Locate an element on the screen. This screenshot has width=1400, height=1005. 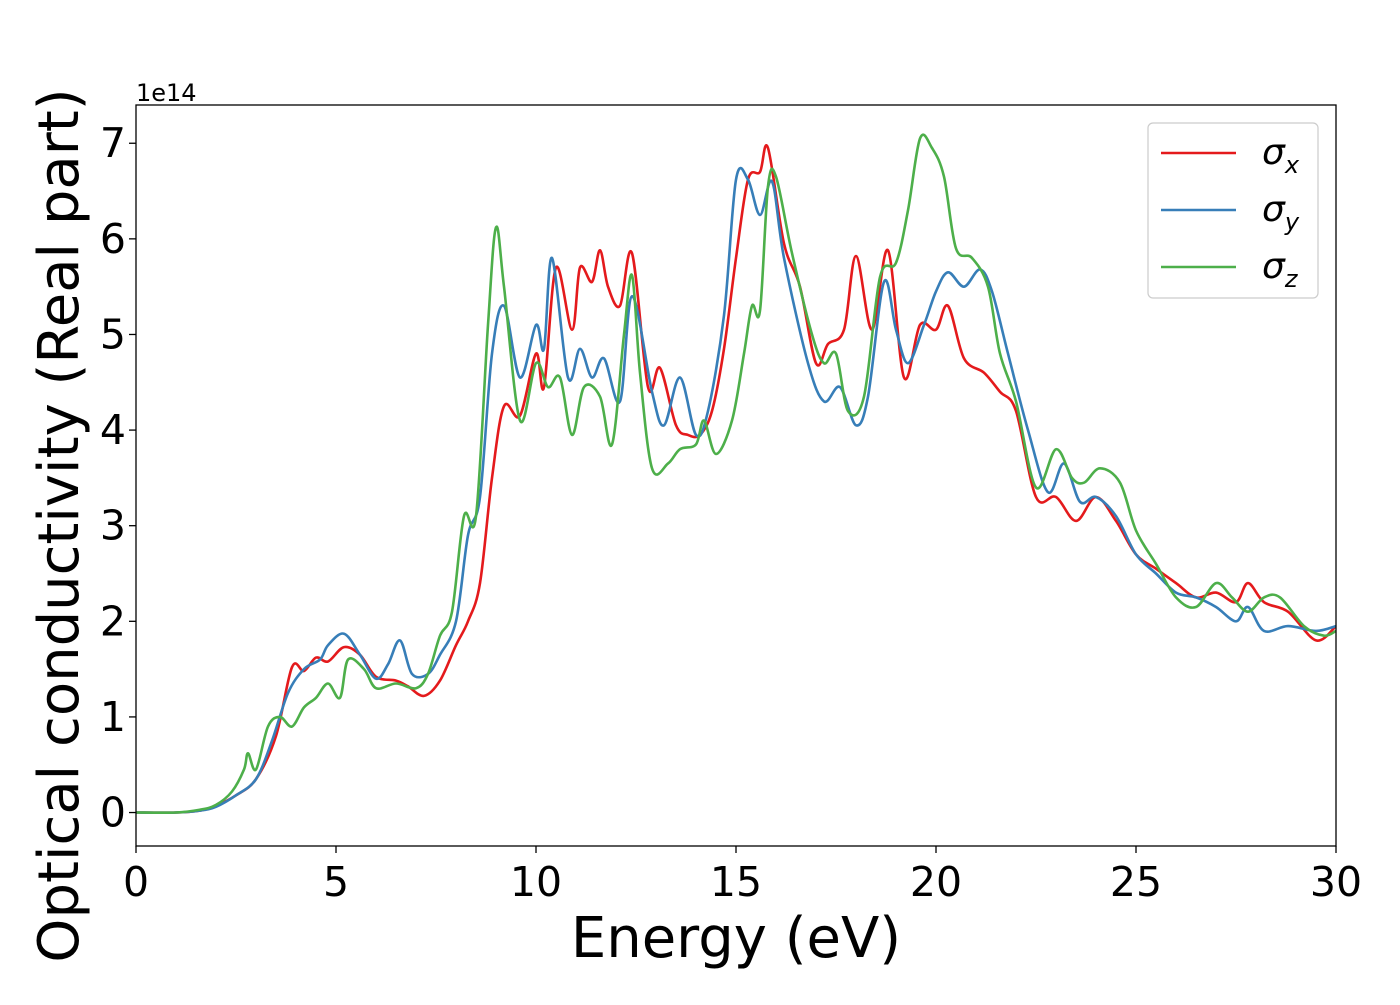
legend-label-0: σx is located at coordinates (1281, 155).